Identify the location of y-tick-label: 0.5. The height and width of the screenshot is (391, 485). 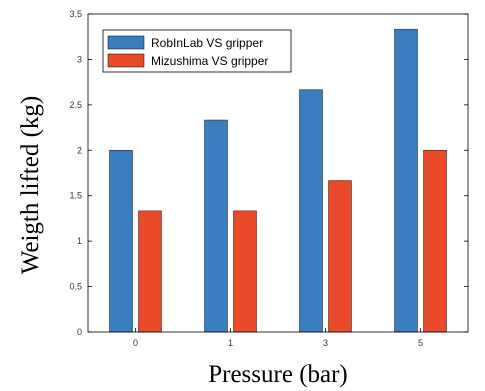
(75, 287).